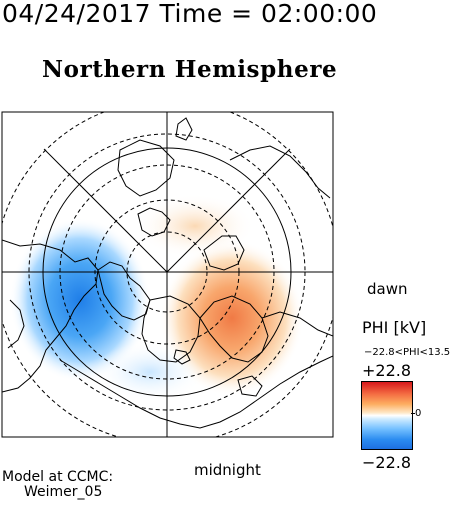 The height and width of the screenshot is (508, 470). I want to click on model-credit-line1: Model at CCMC:, so click(58, 477).